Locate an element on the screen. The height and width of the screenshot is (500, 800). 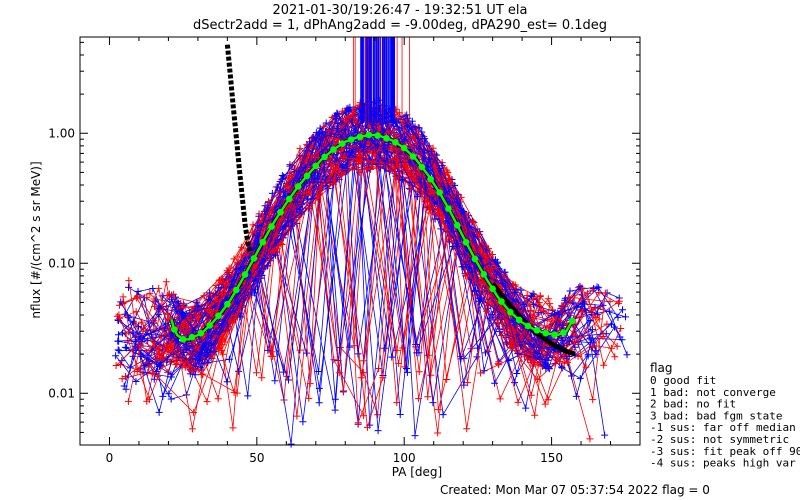
y-tick-label: 1.00 is located at coordinates (61, 133).